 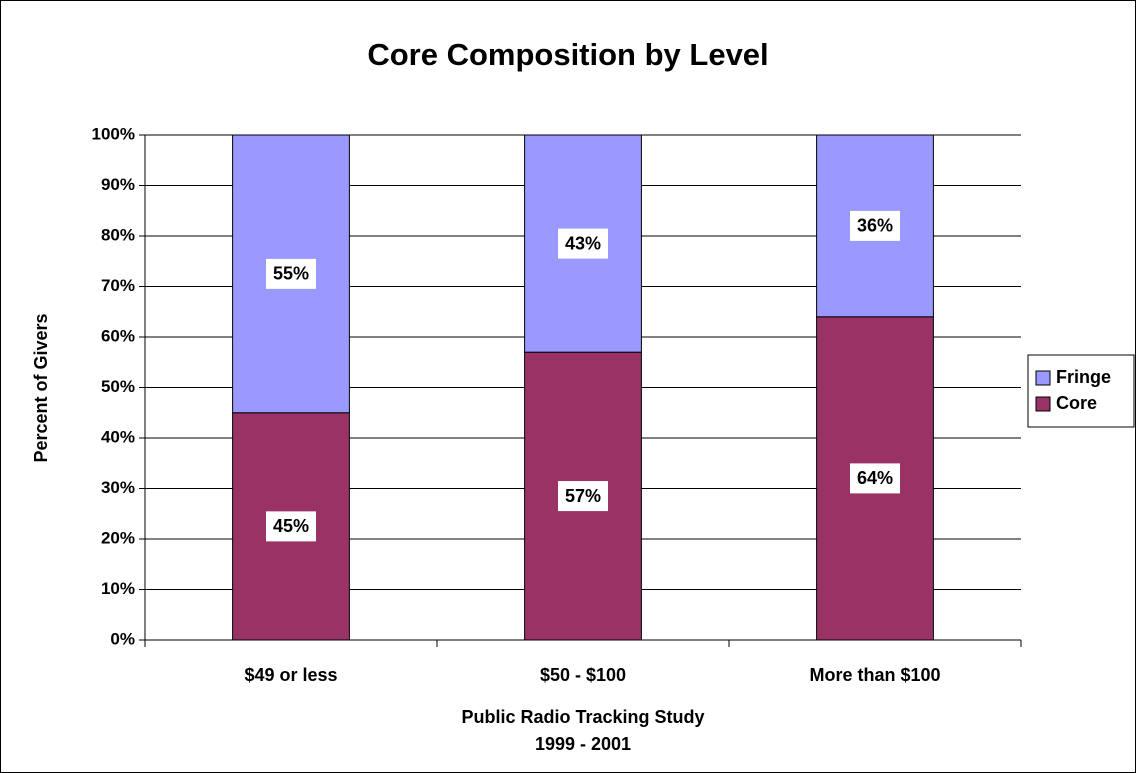 What do you see at coordinates (122, 638) in the screenshot?
I see `y-tick-label: 0%` at bounding box center [122, 638].